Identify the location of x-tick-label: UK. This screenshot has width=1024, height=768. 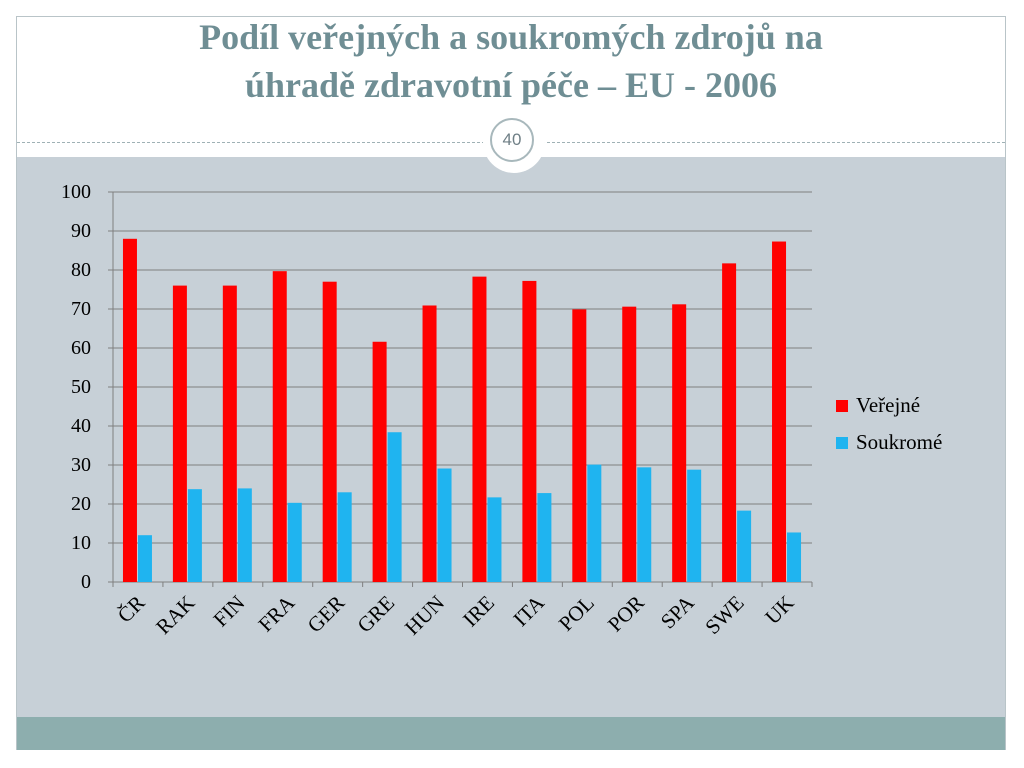
(779, 610).